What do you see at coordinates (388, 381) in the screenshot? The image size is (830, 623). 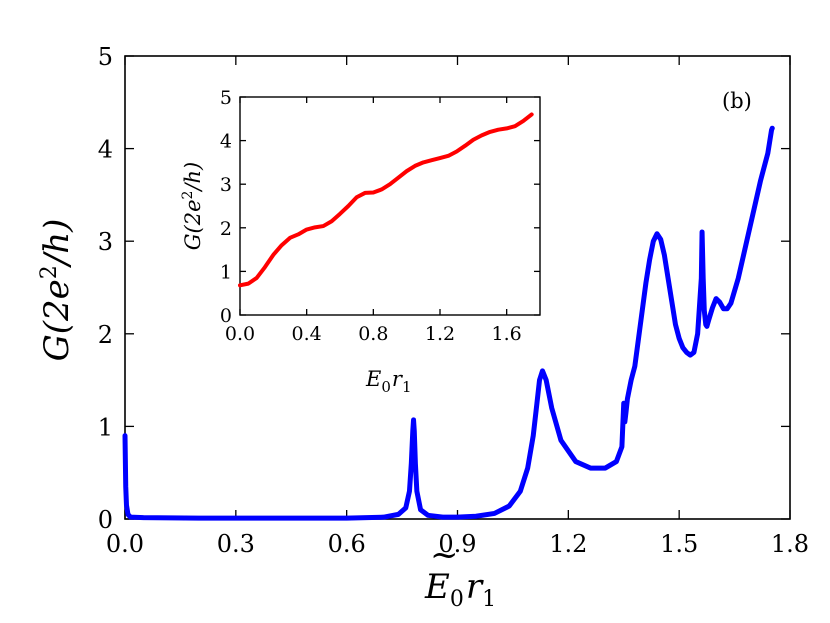 I see `inset-x-axis-label: E0r1` at bounding box center [388, 381].